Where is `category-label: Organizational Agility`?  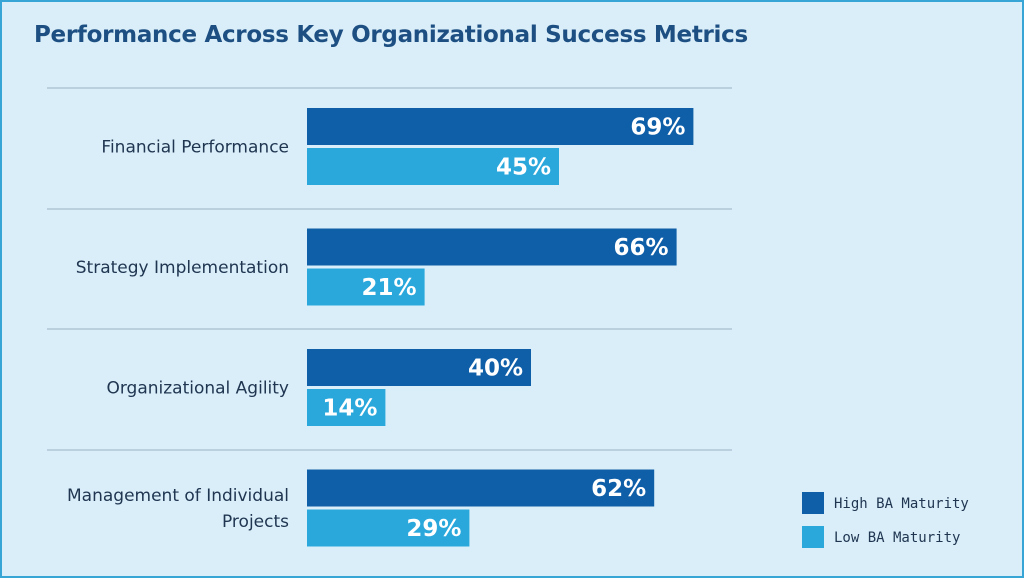 category-label: Organizational Agility is located at coordinates (197, 389).